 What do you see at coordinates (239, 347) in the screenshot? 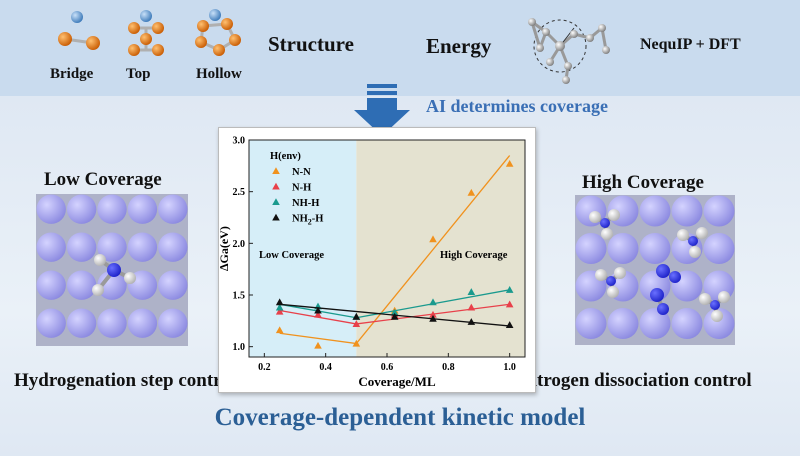
I see `y-tick-label: 1.0` at bounding box center [239, 347].